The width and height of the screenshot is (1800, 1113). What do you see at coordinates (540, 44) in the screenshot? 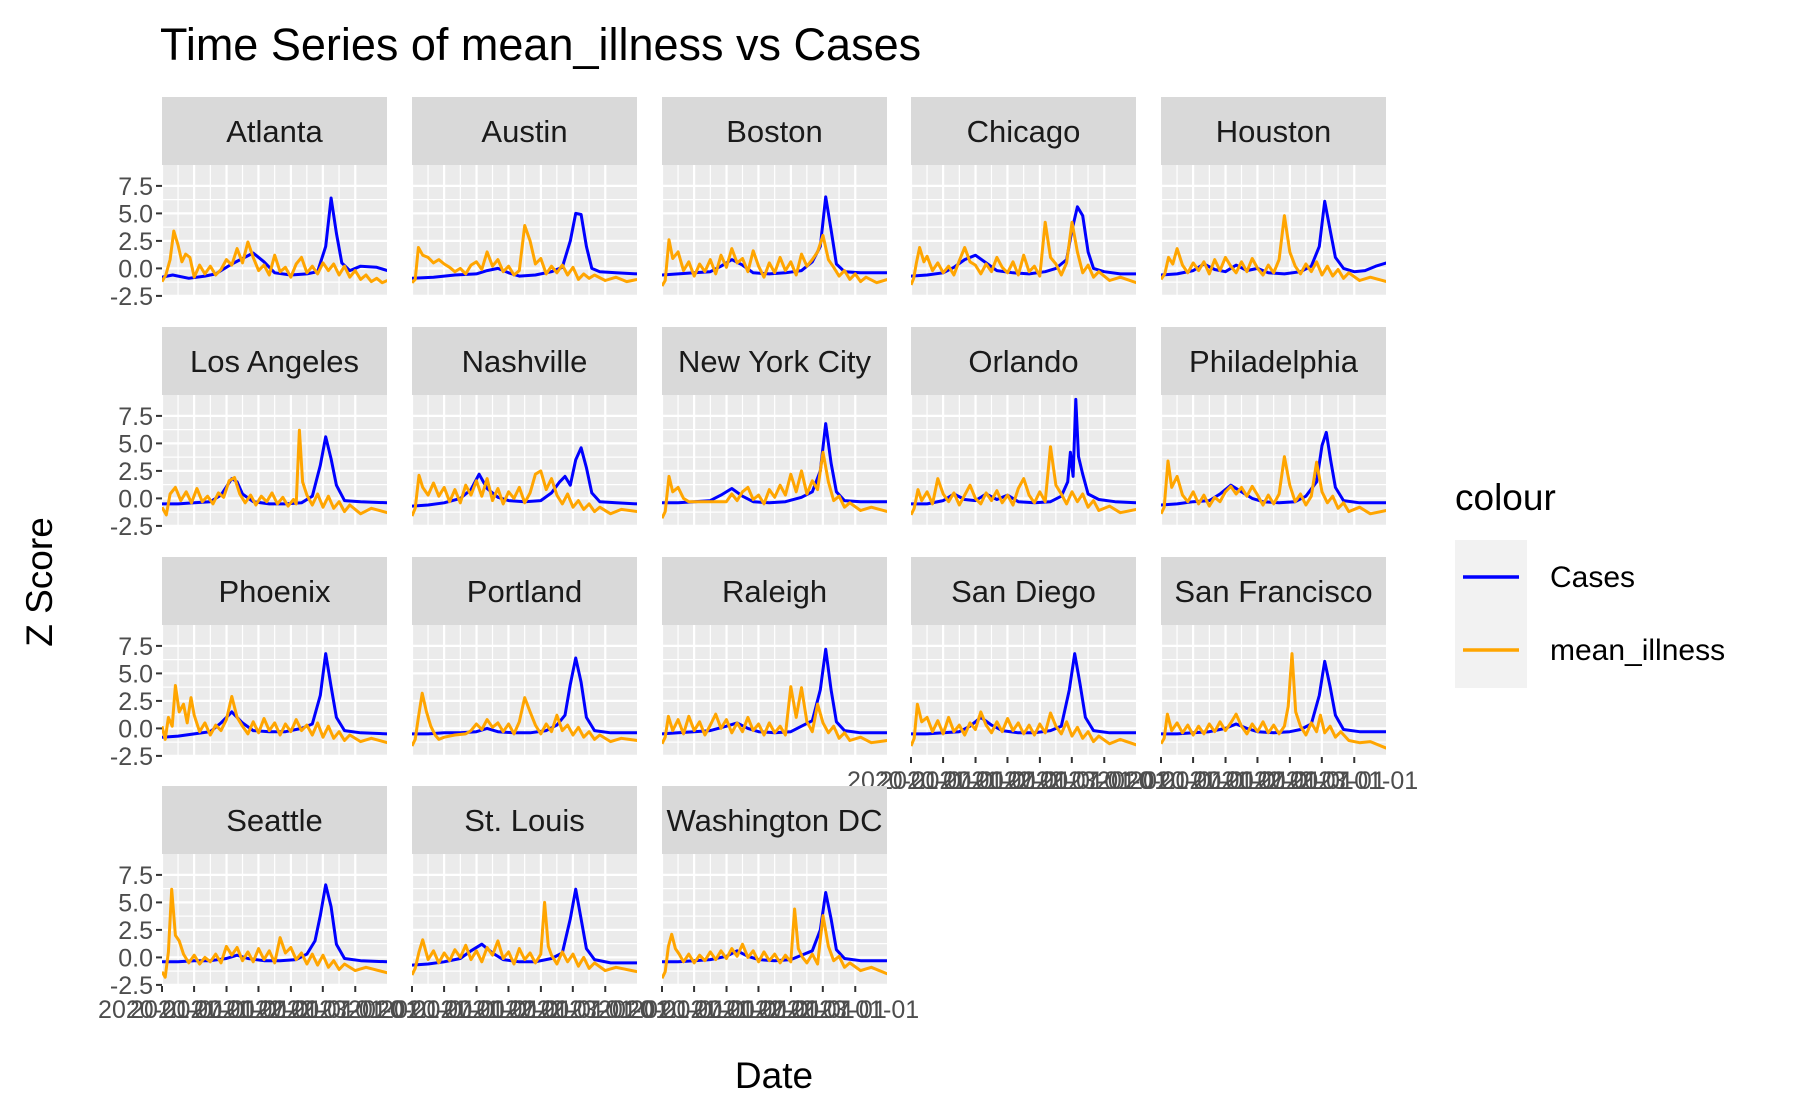
I see `chart-title: Time Series of mean_illness vs Cases` at bounding box center [540, 44].